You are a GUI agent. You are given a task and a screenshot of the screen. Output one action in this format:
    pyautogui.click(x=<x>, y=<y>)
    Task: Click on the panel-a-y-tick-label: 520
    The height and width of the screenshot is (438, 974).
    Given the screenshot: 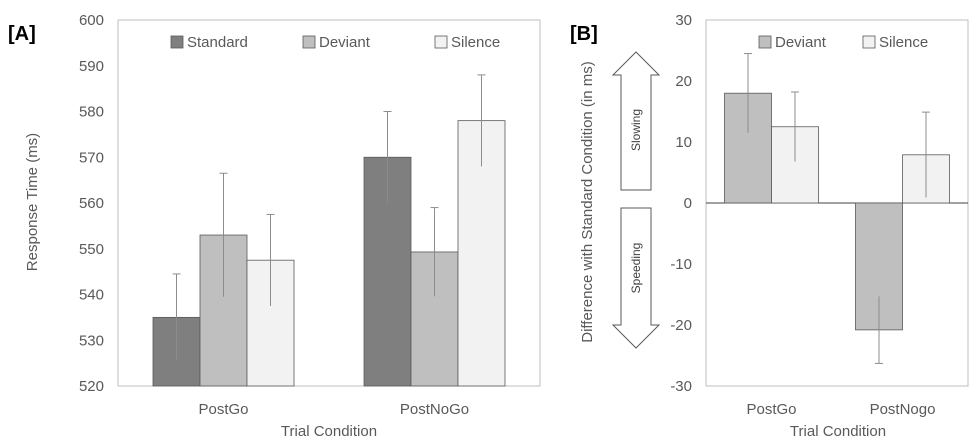 What is the action you would take?
    pyautogui.click(x=91, y=386)
    